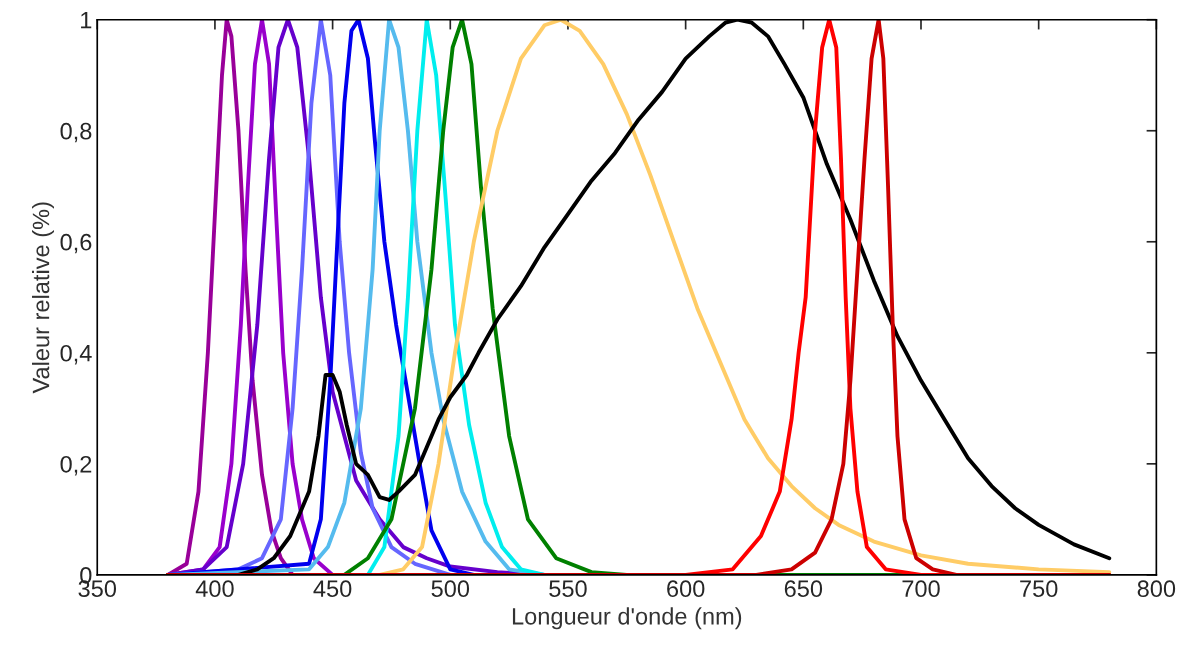 Image resolution: width=1186 pixels, height=657 pixels. What do you see at coordinates (1039, 589) in the screenshot?
I see `x-tick-label: 750` at bounding box center [1039, 589].